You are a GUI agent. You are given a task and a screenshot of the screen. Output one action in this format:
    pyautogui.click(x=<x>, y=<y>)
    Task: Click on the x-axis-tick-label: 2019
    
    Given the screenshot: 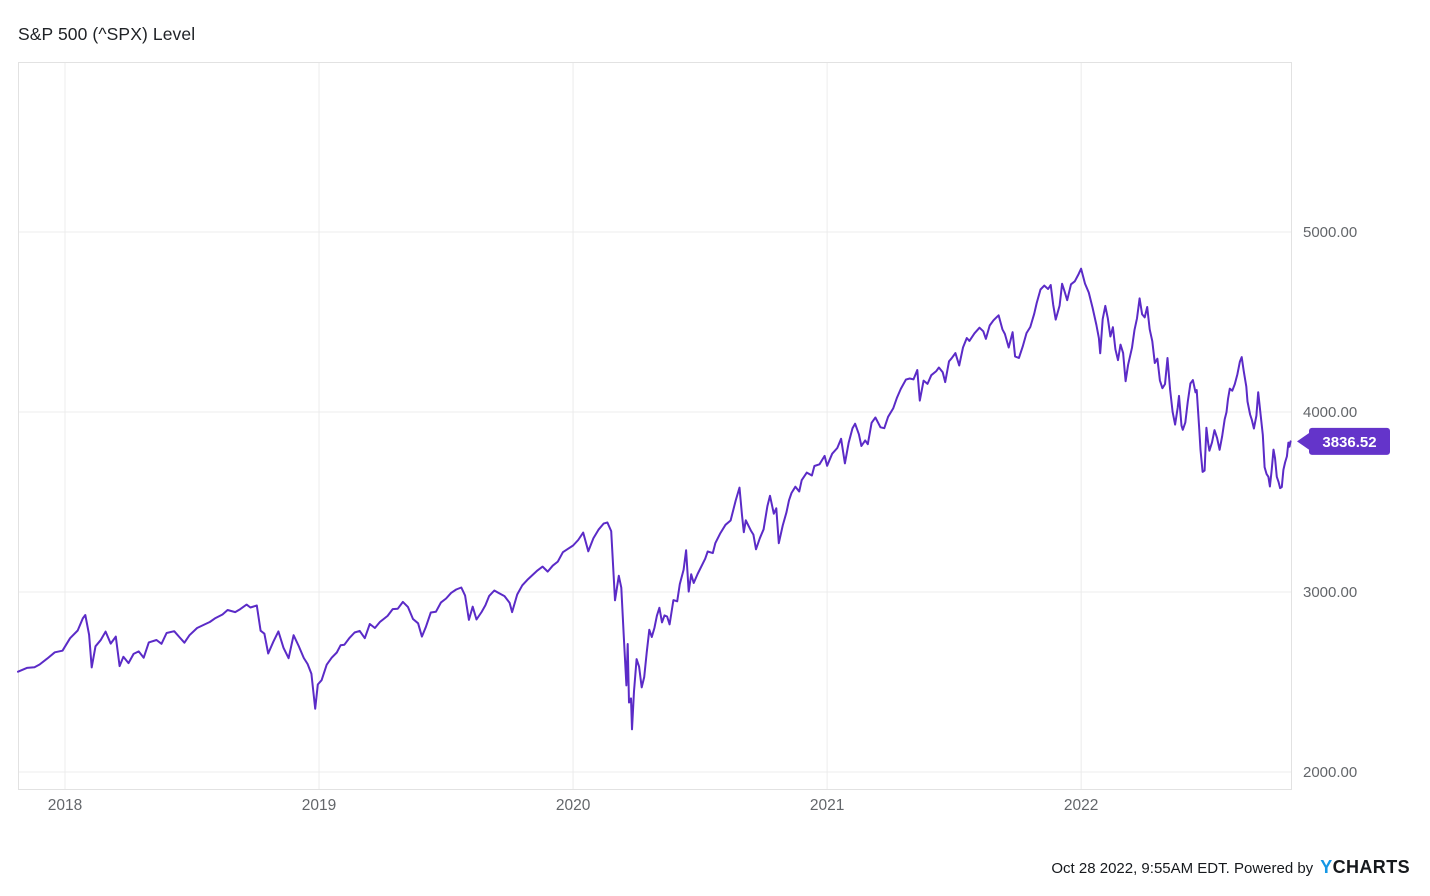 What is the action you would take?
    pyautogui.click(x=319, y=805)
    